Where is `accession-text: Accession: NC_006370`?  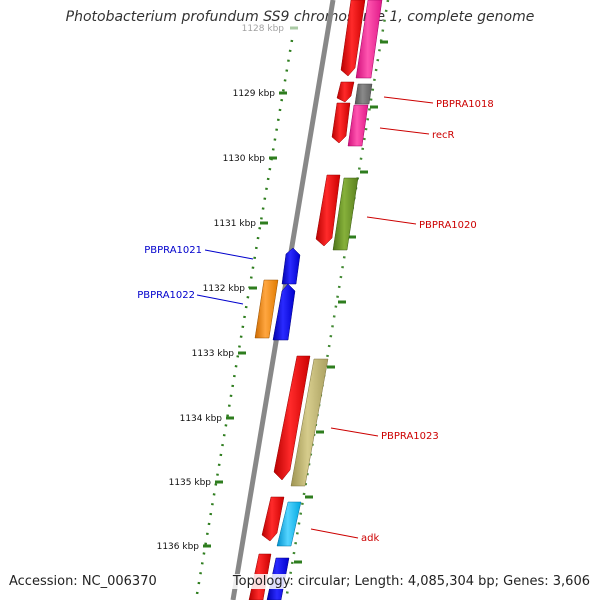 accession-text: Accession: NC_006370 is located at coordinates (83, 581).